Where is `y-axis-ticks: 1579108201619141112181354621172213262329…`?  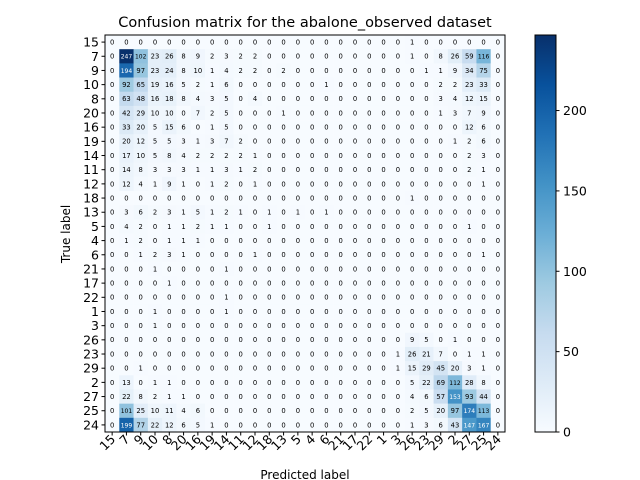 y-axis-ticks: 1579108201619141112181354621172213262329… is located at coordinates (94, 233).